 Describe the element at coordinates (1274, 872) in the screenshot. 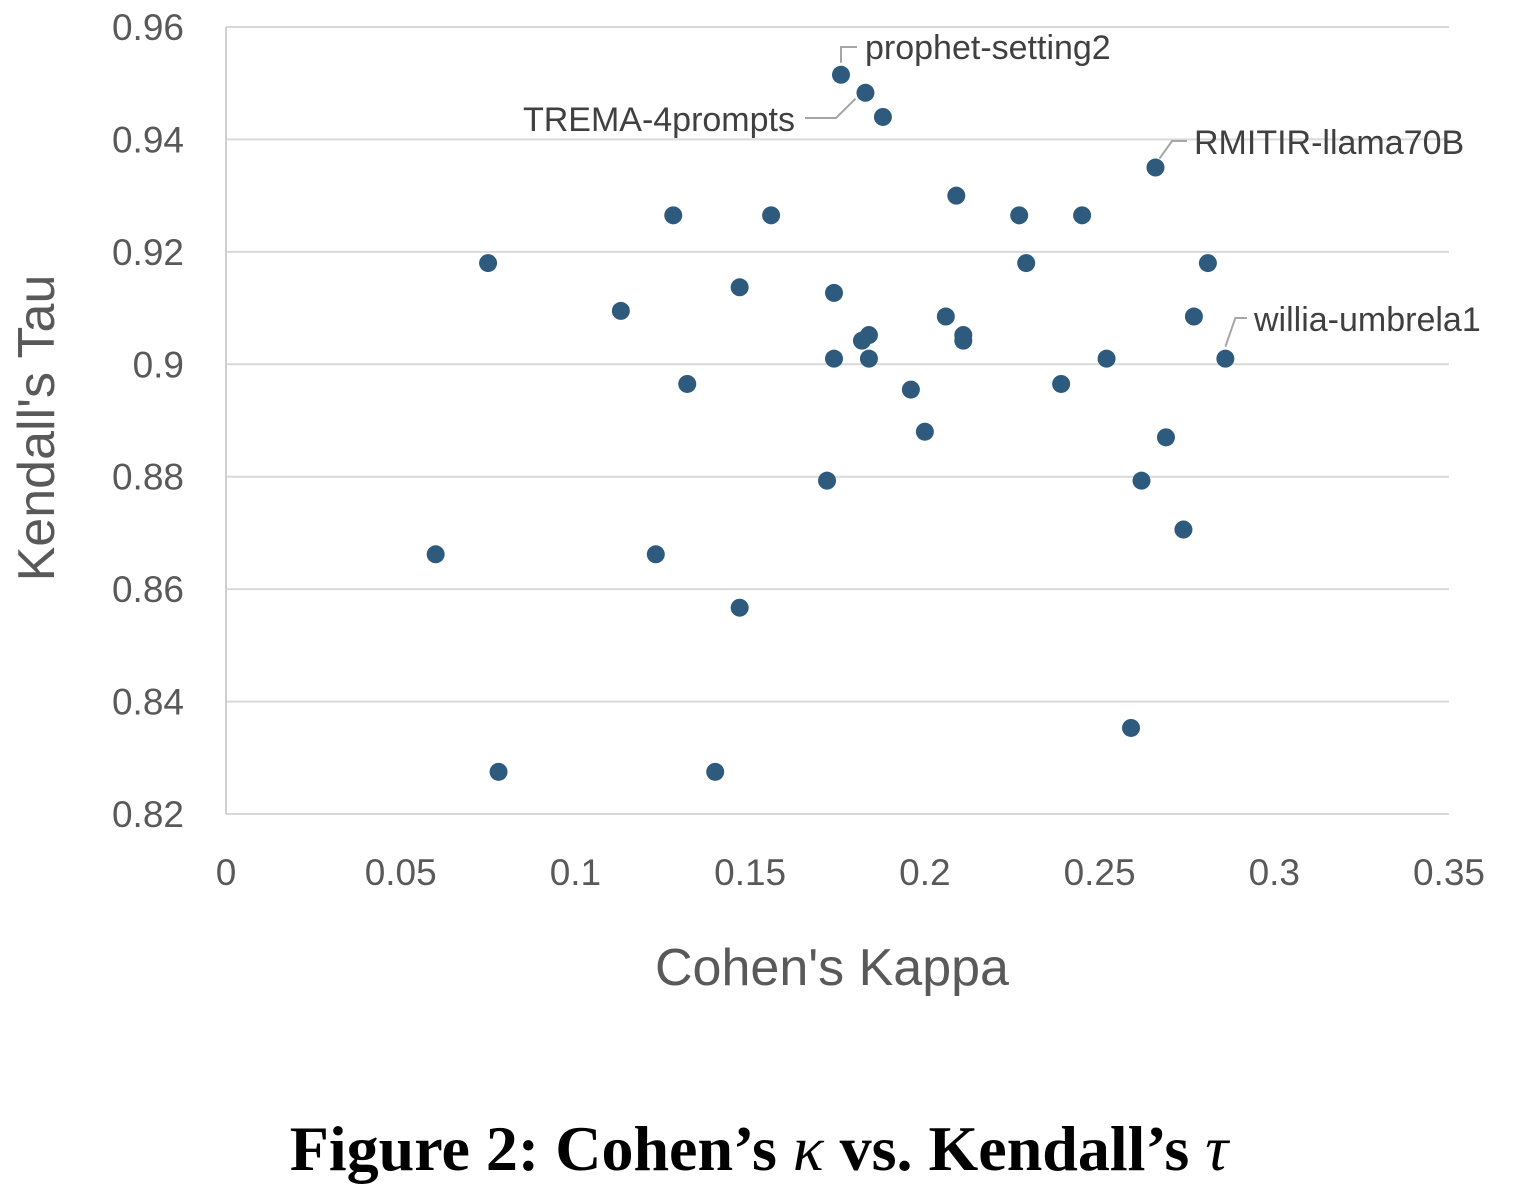

I see `x-tick-label: 0.3` at that location.